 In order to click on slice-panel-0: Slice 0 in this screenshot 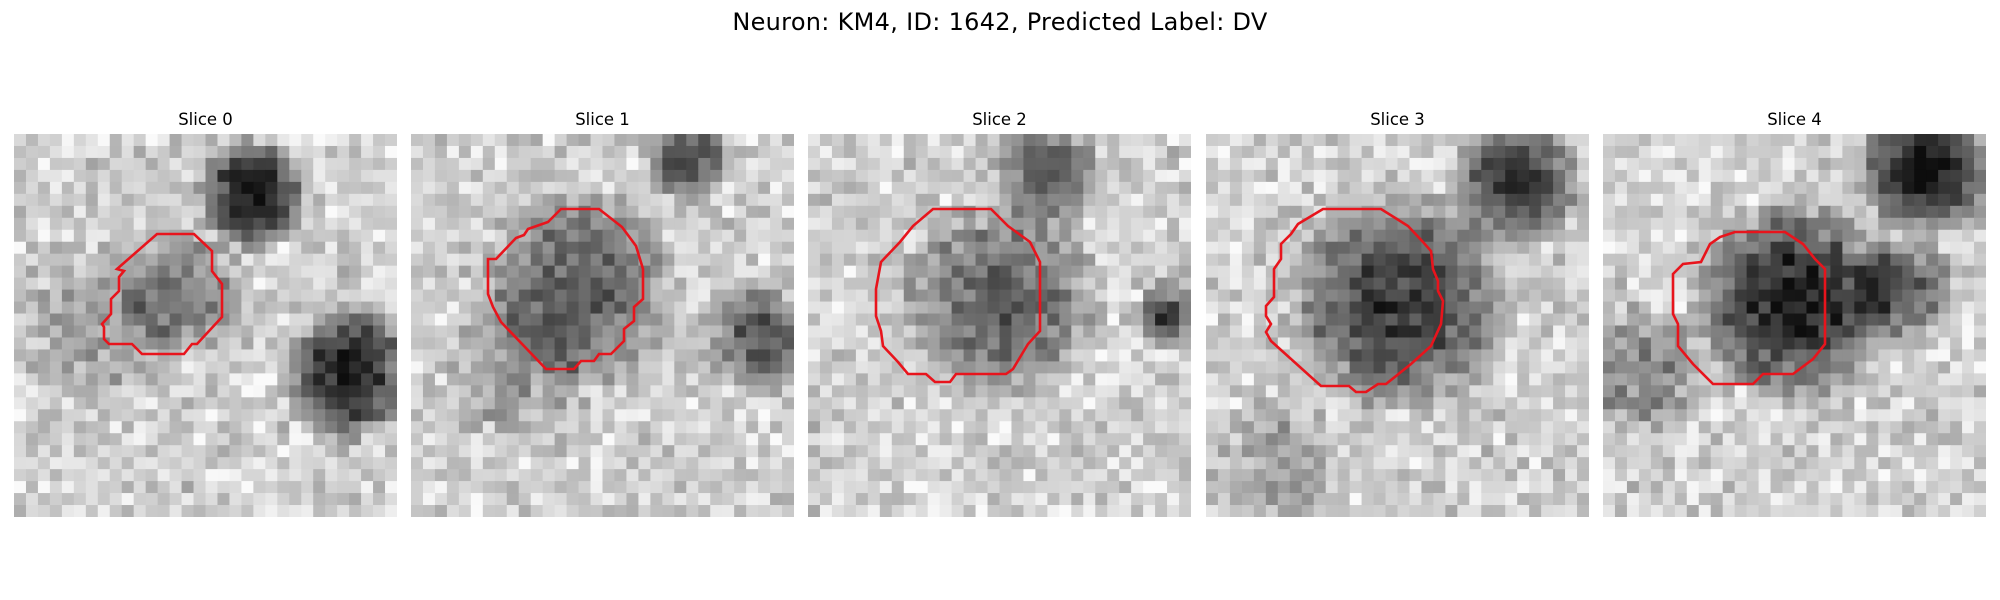, I will do `click(205, 120)`.